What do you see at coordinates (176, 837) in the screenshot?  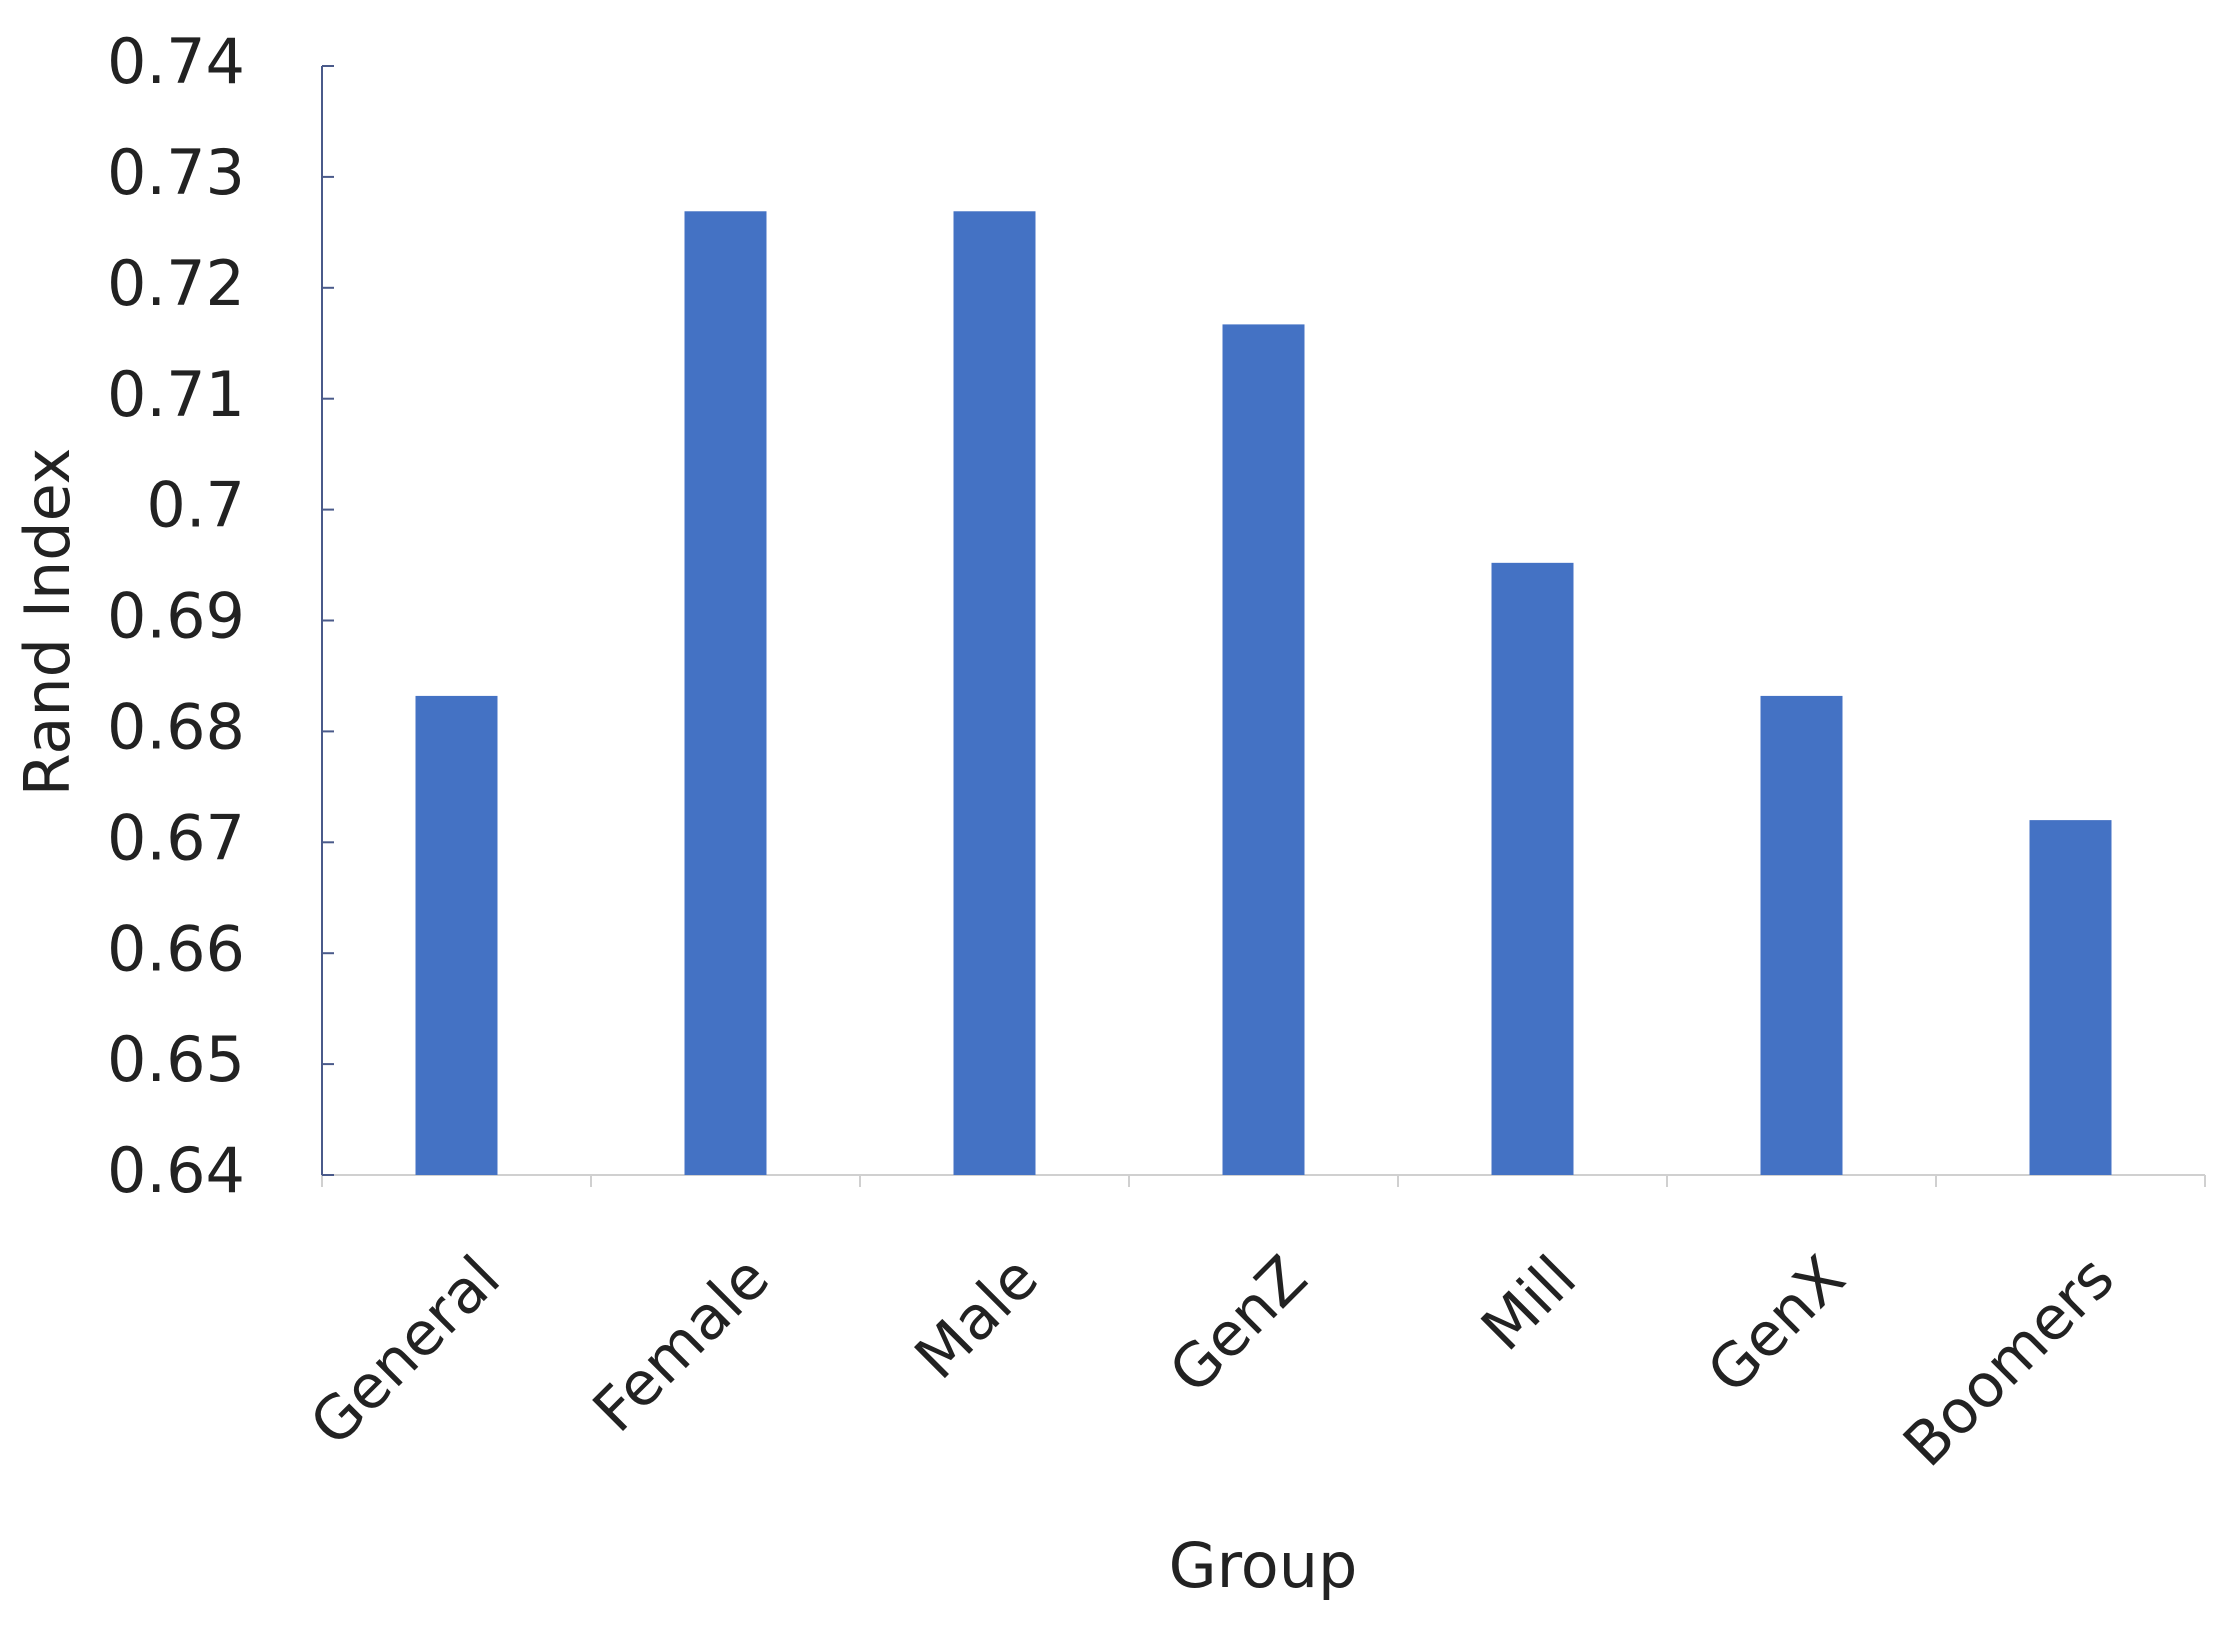 I see `y-tick-label: 0.67` at bounding box center [176, 837].